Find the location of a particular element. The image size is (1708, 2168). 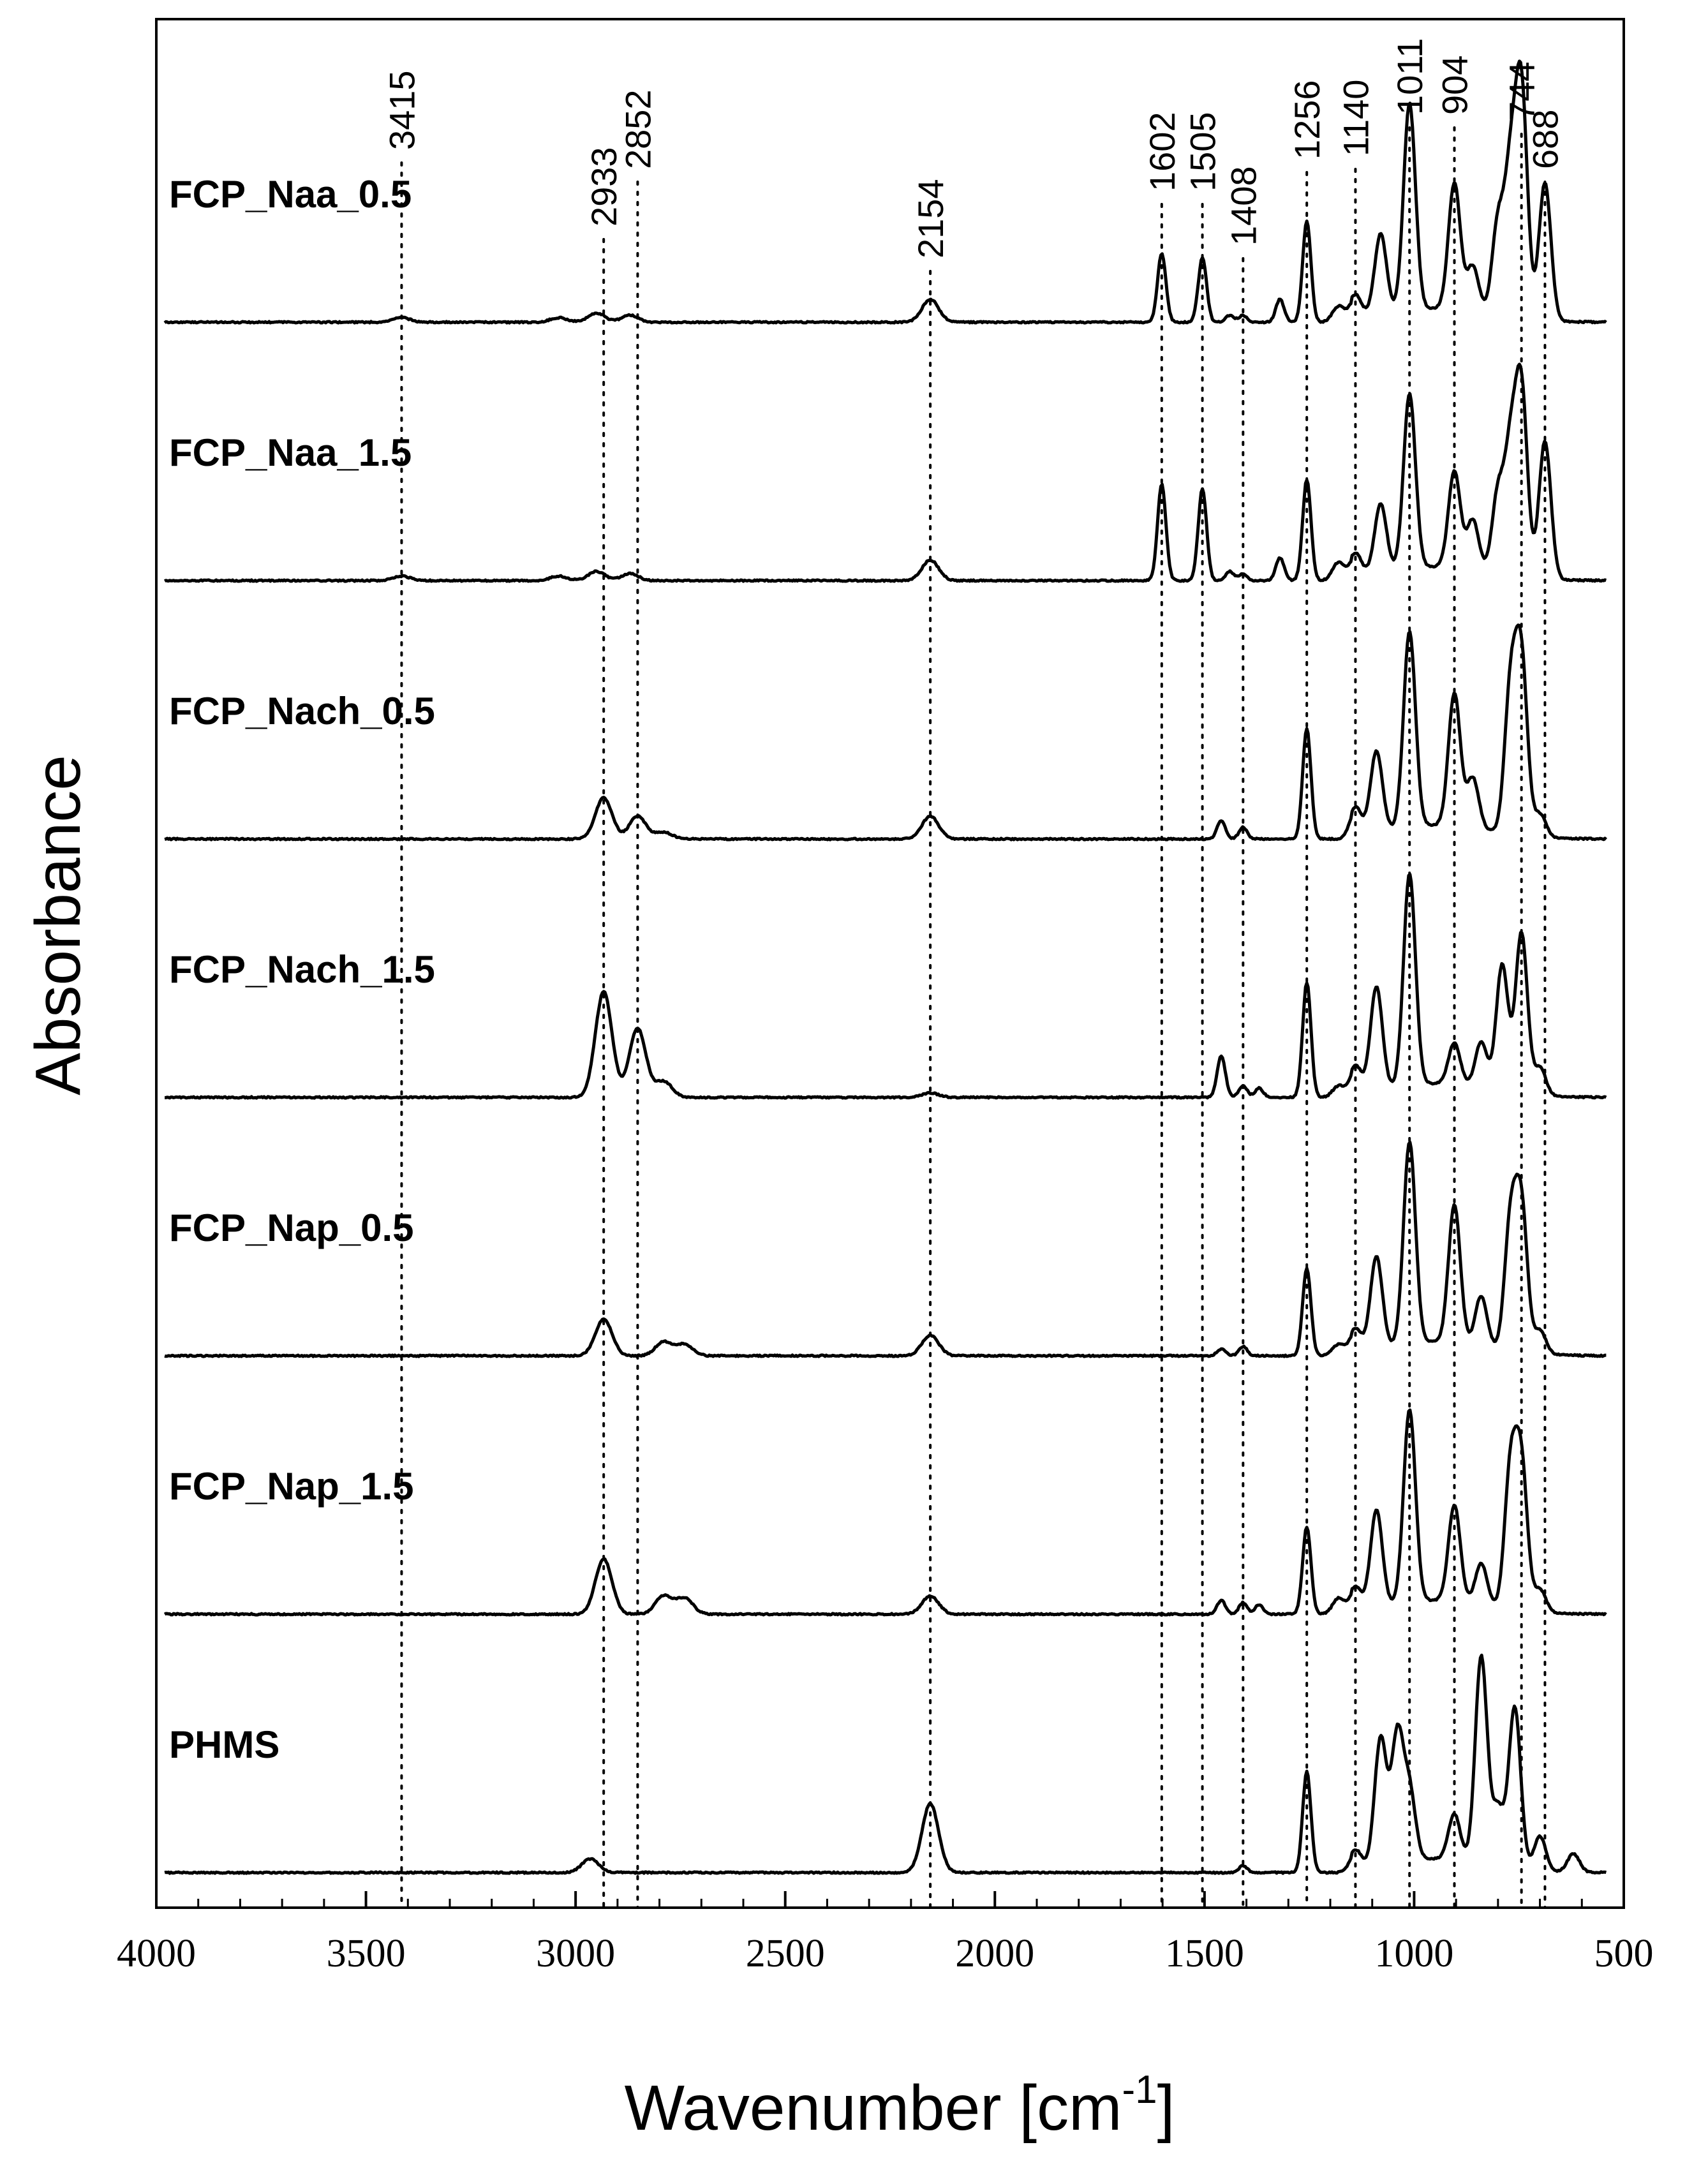

peak-label-1256: 1256 is located at coordinates (1307, 120).